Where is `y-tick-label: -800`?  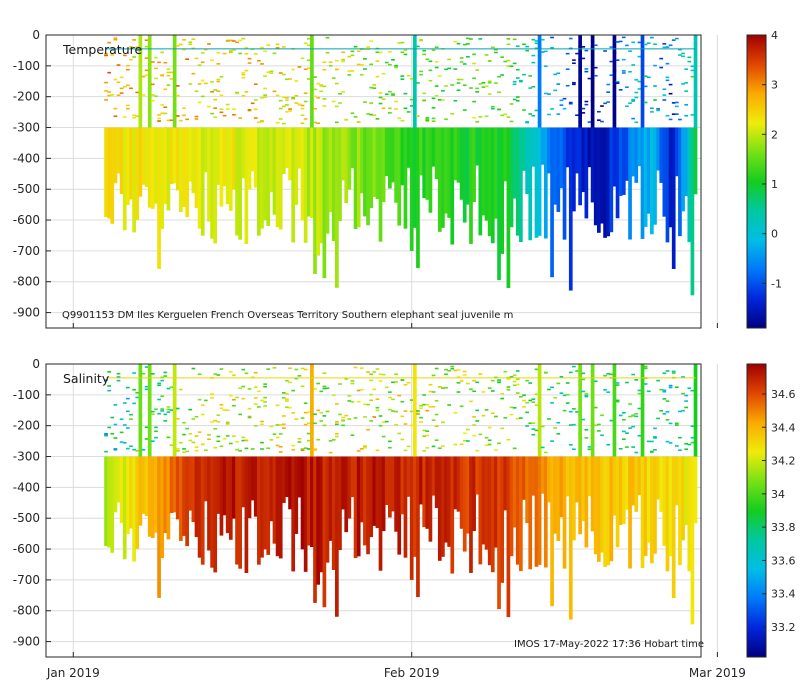
y-tick-label: -800 is located at coordinates (26, 282).